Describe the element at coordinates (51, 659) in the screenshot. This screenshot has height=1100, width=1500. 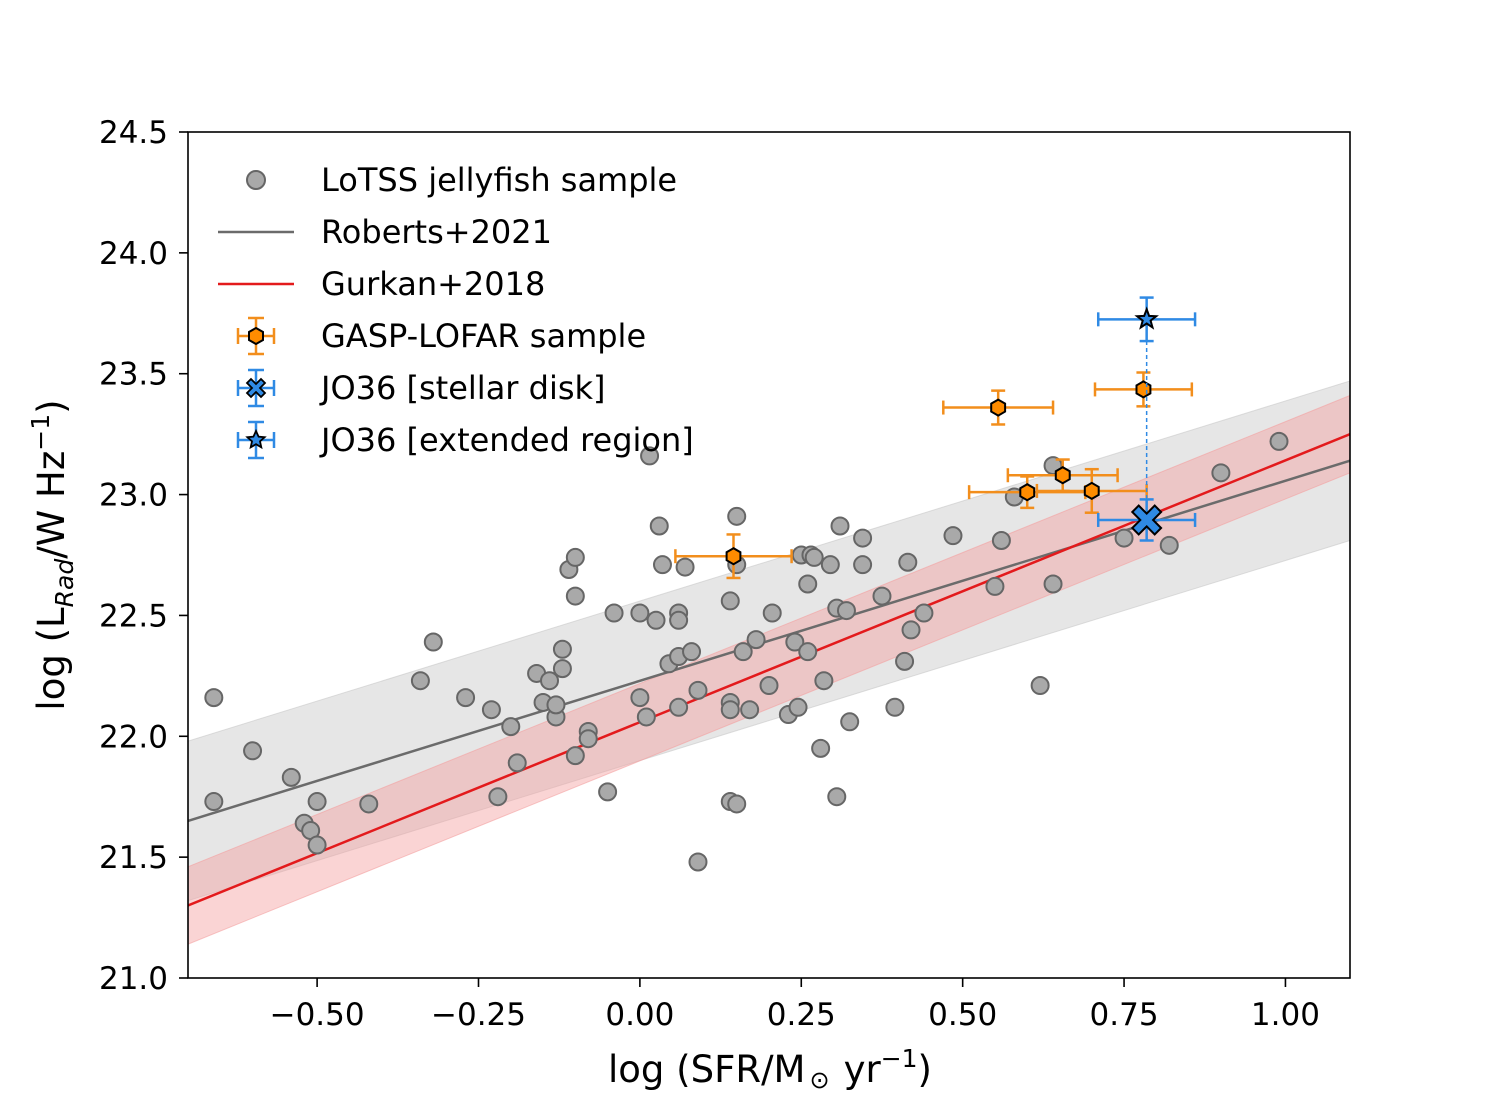
I see `y-label-main: log (L` at that location.